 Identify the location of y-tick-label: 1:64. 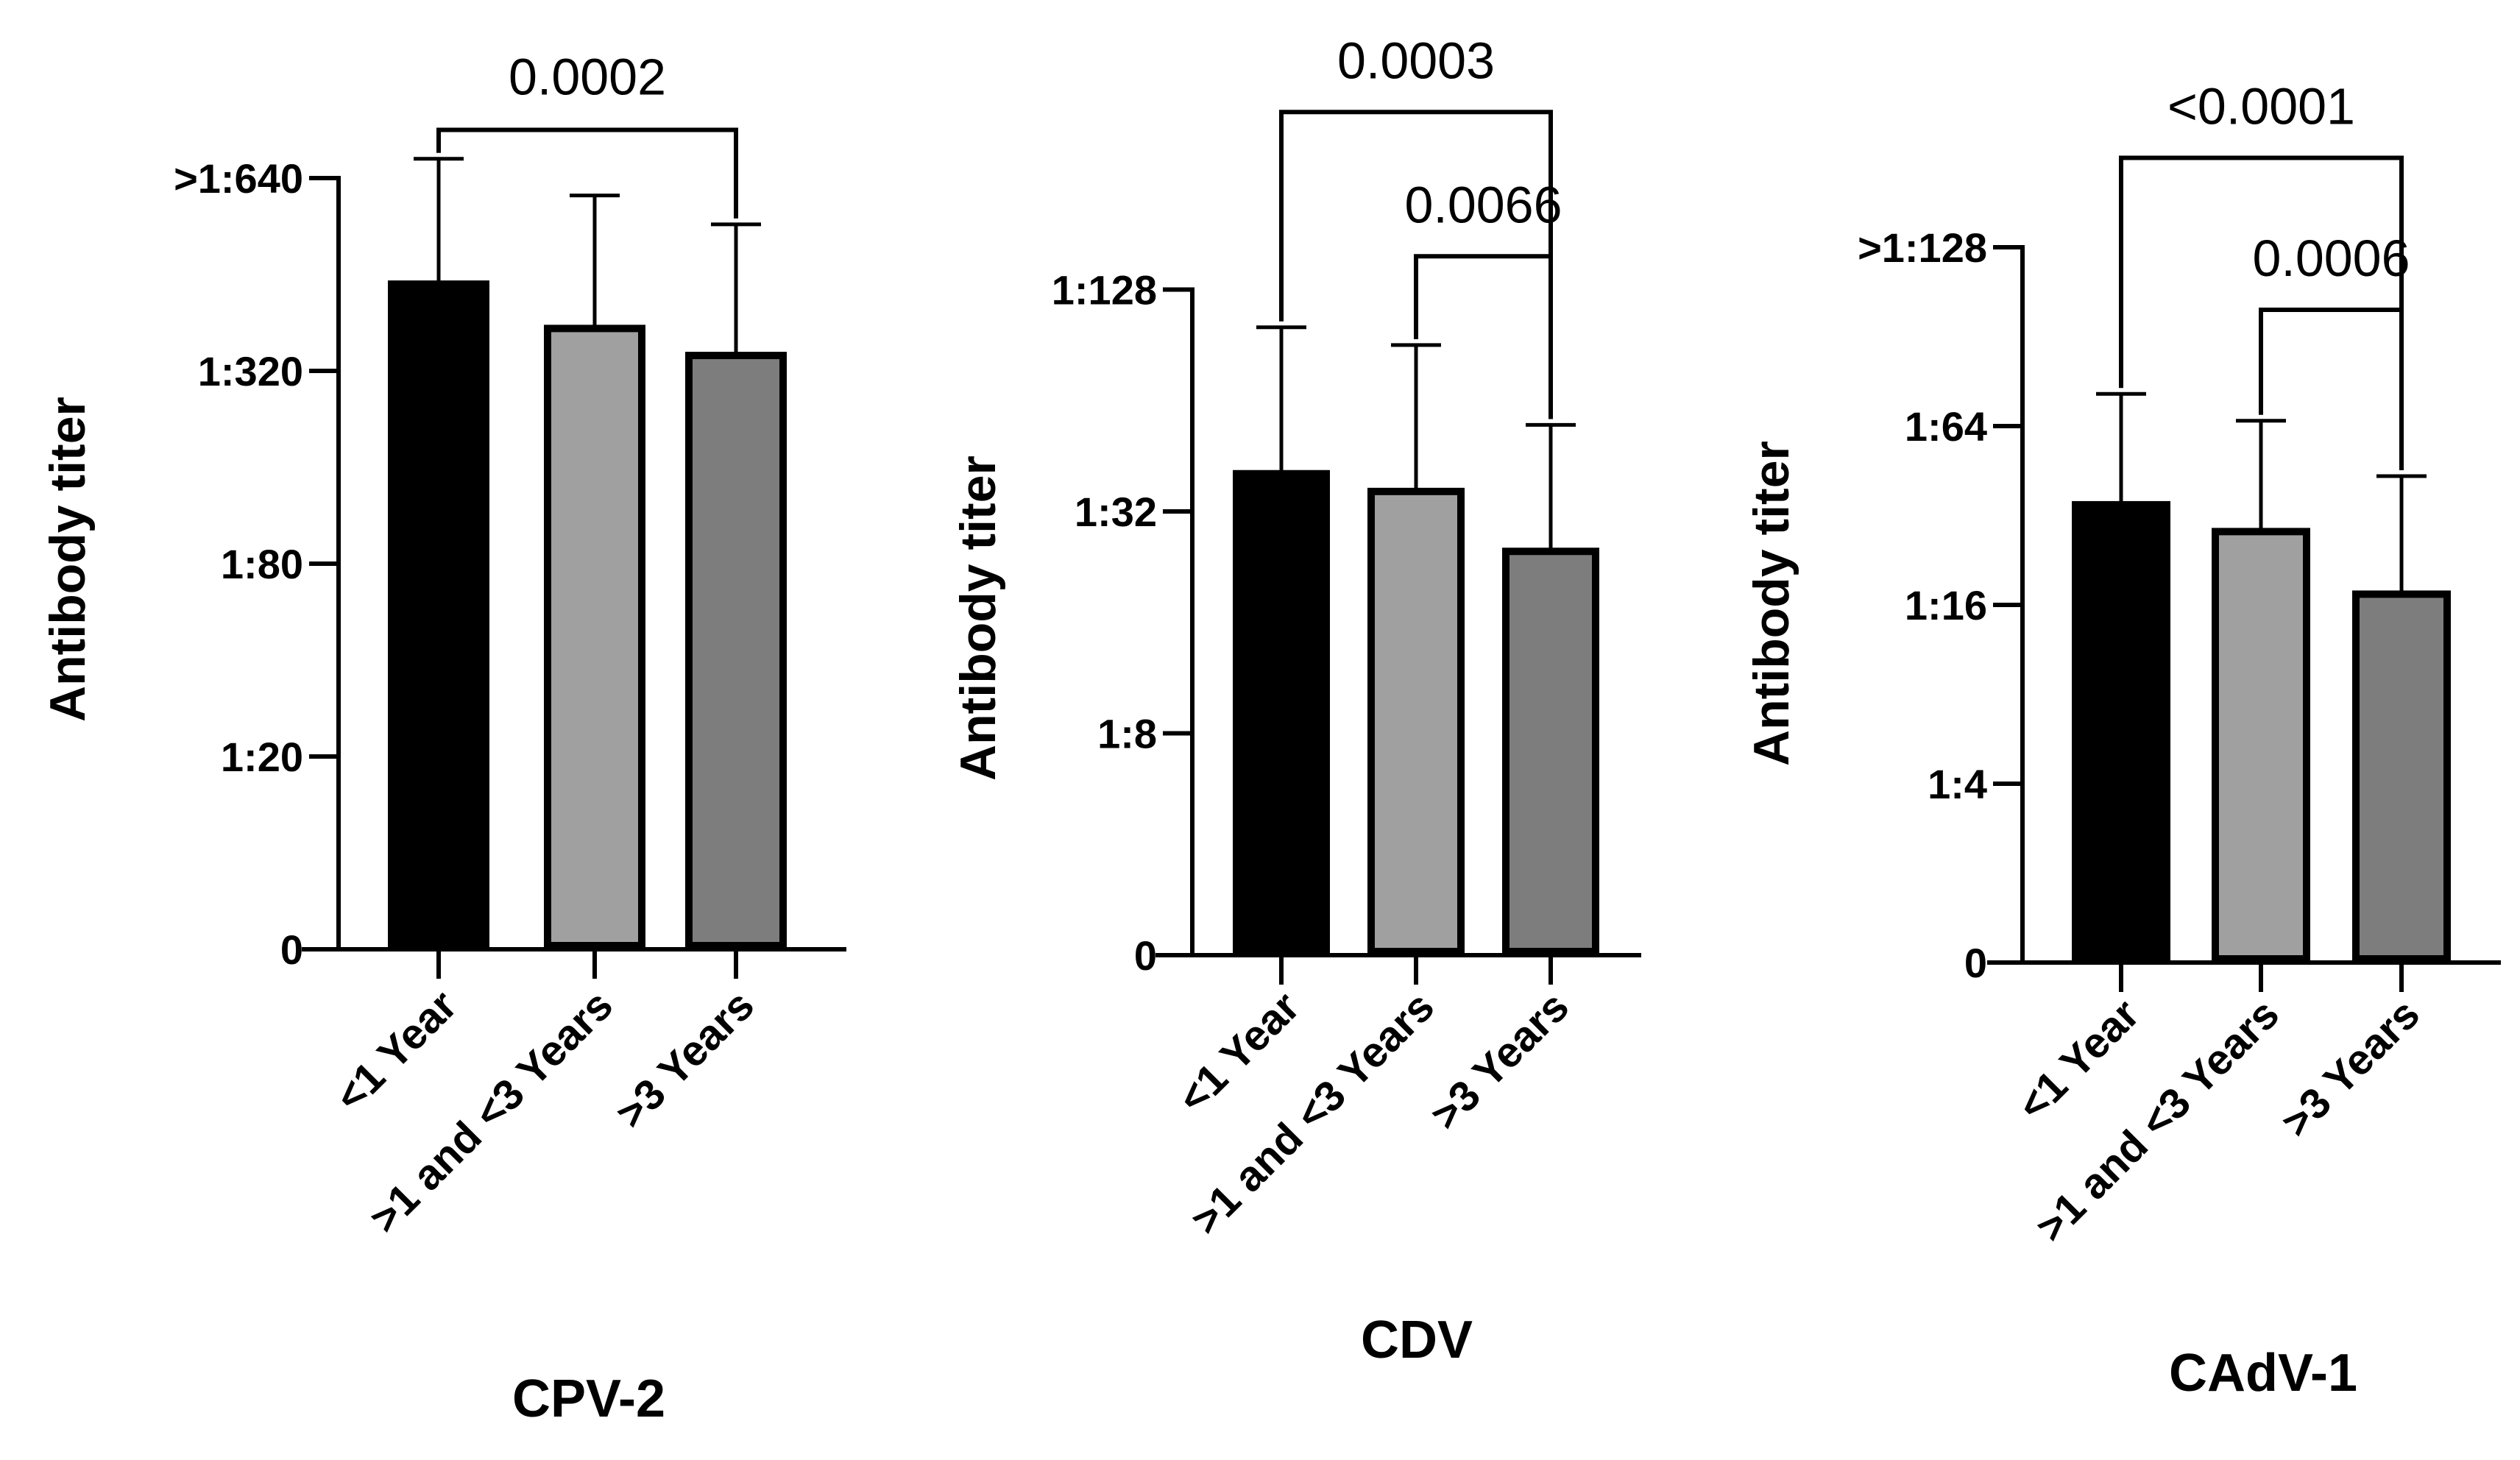
(1946, 426).